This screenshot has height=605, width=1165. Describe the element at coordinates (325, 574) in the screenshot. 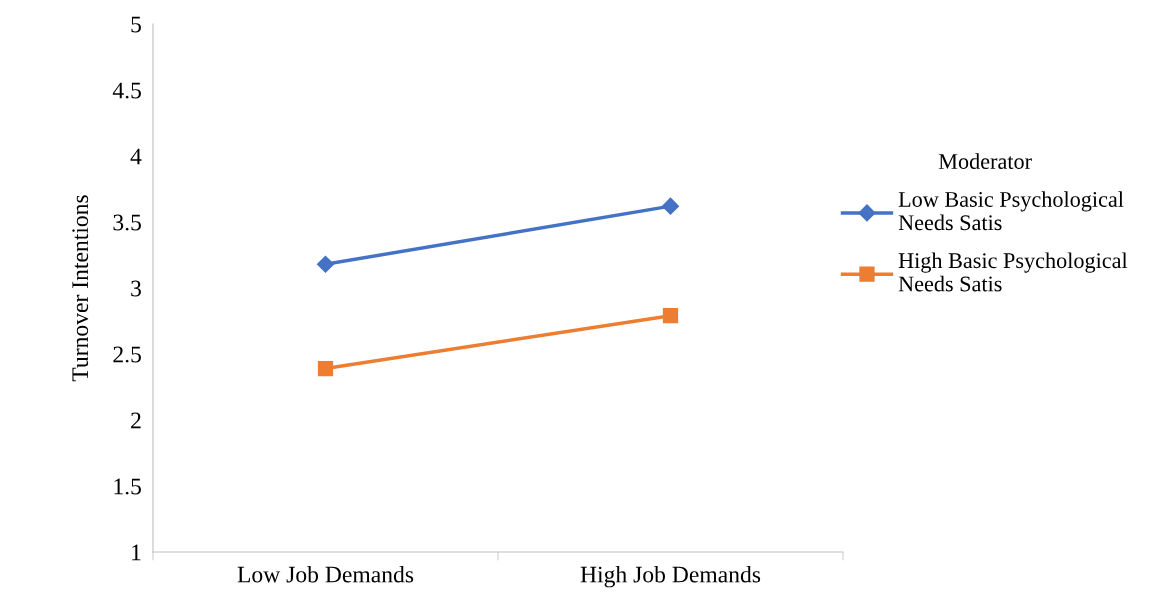

I see `x-tick-label: Low Job Demands` at that location.